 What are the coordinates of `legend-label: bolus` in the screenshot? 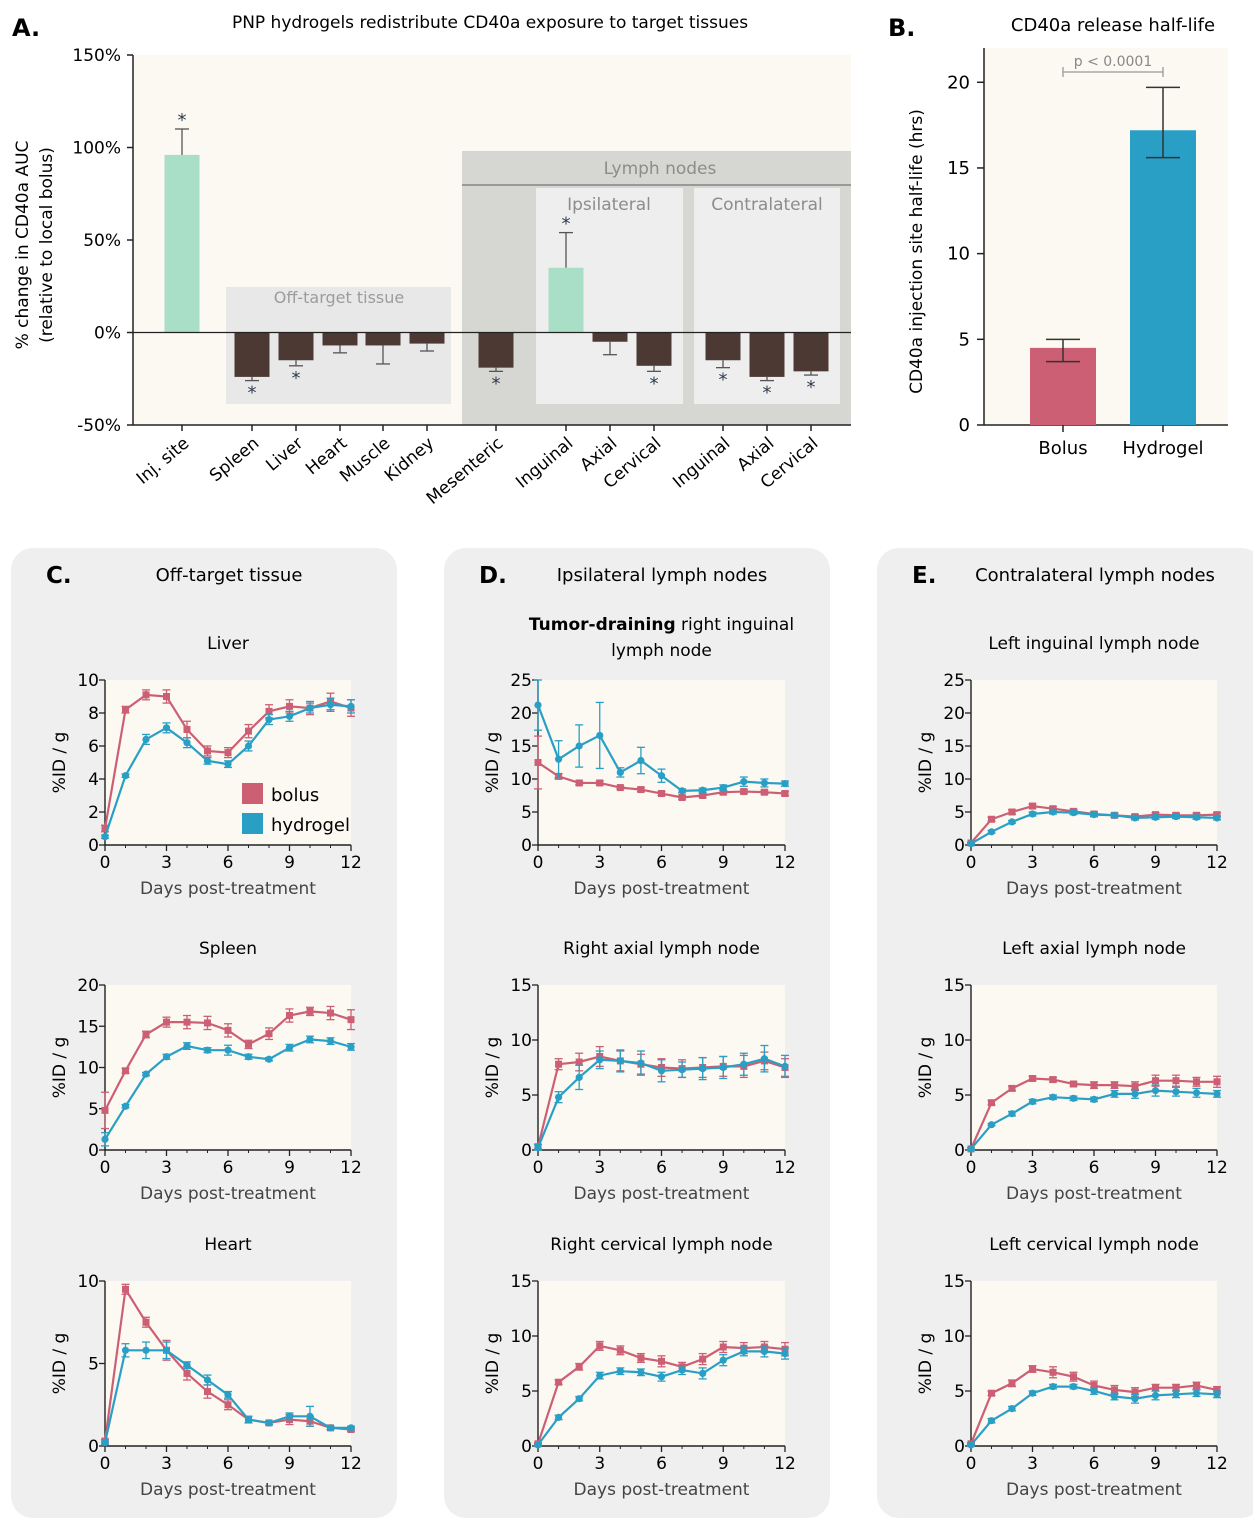 It's located at (295, 795).